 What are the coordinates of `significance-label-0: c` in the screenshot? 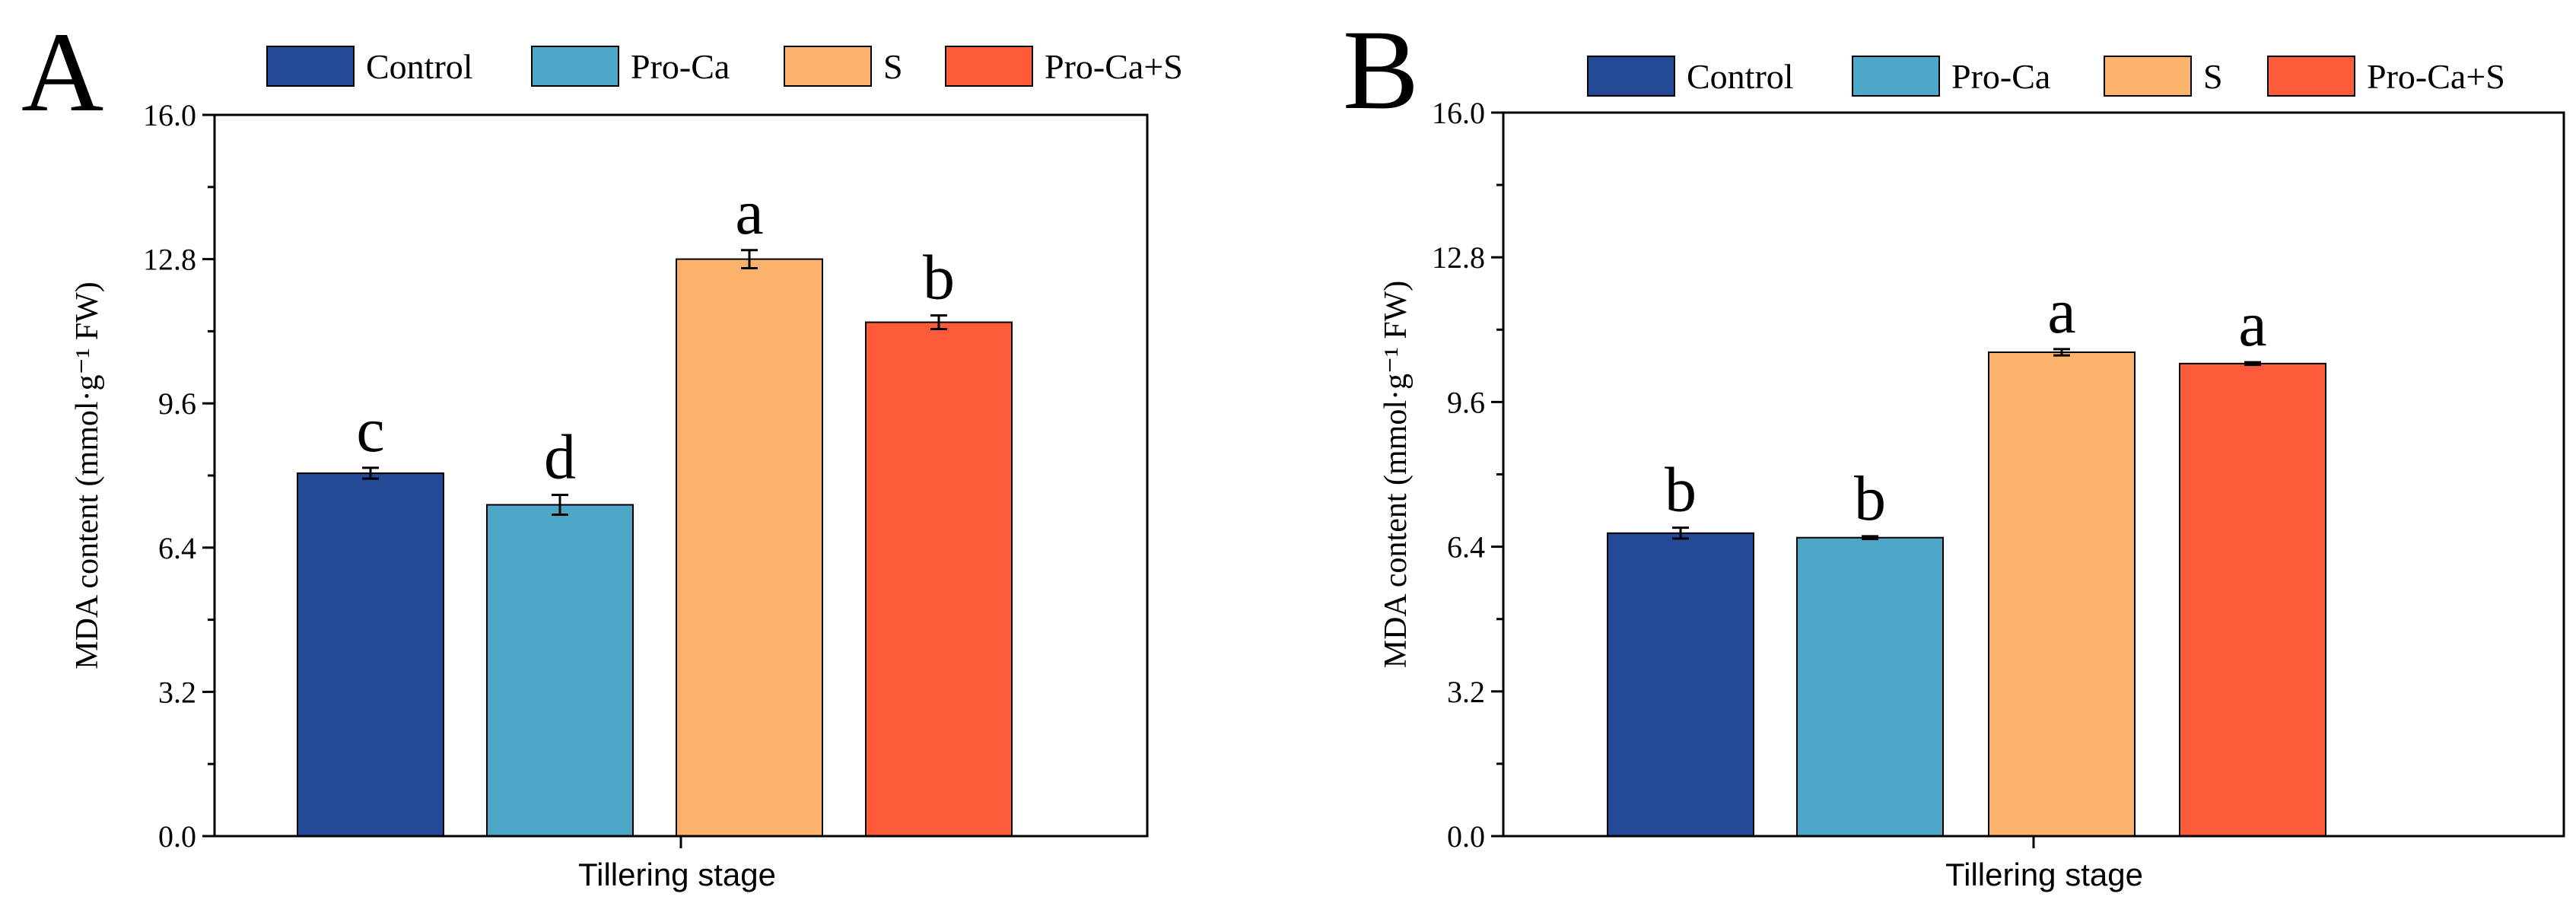 It's located at (370, 430).